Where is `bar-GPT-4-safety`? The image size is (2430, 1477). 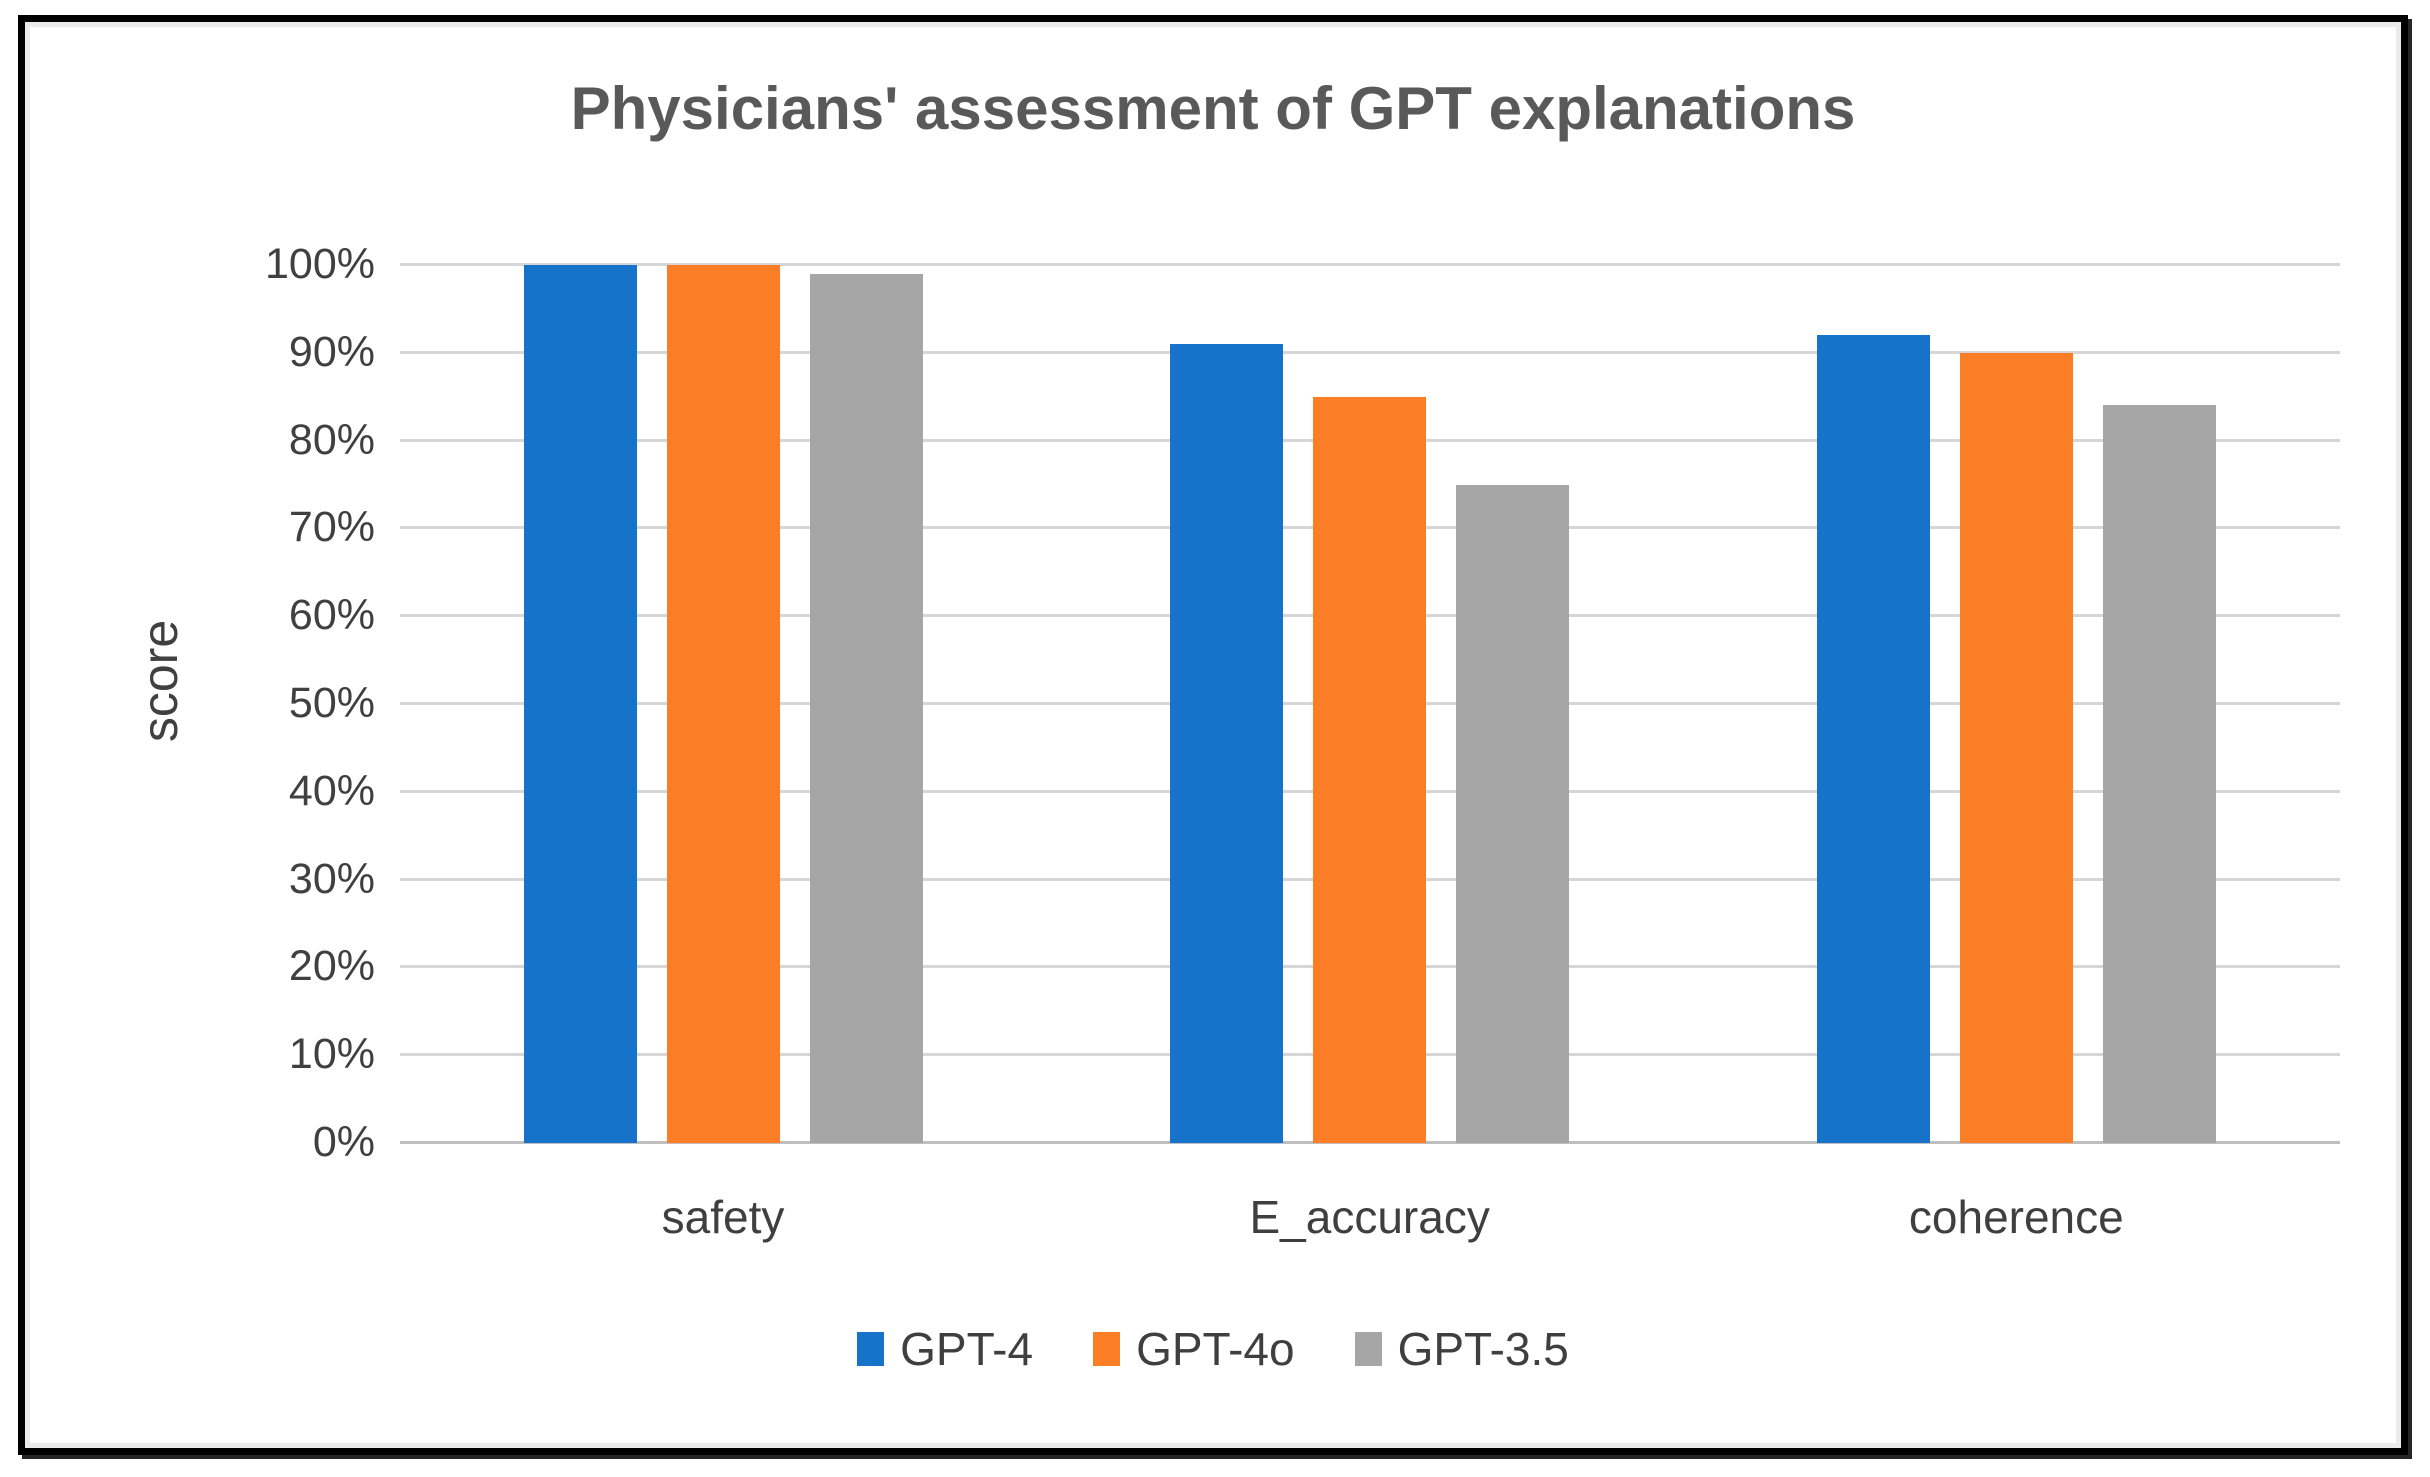
bar-GPT-4-safety is located at coordinates (580, 704).